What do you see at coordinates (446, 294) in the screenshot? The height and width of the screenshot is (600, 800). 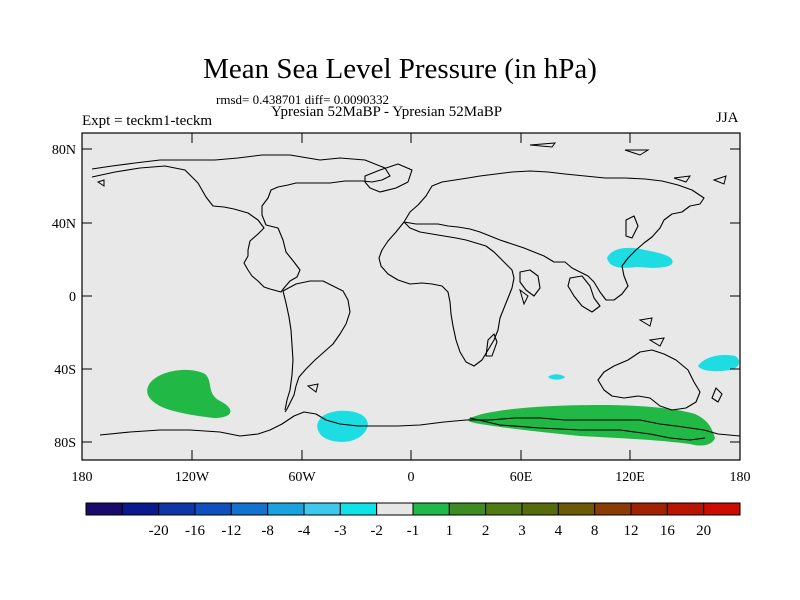 I see `coast-africa` at bounding box center [446, 294].